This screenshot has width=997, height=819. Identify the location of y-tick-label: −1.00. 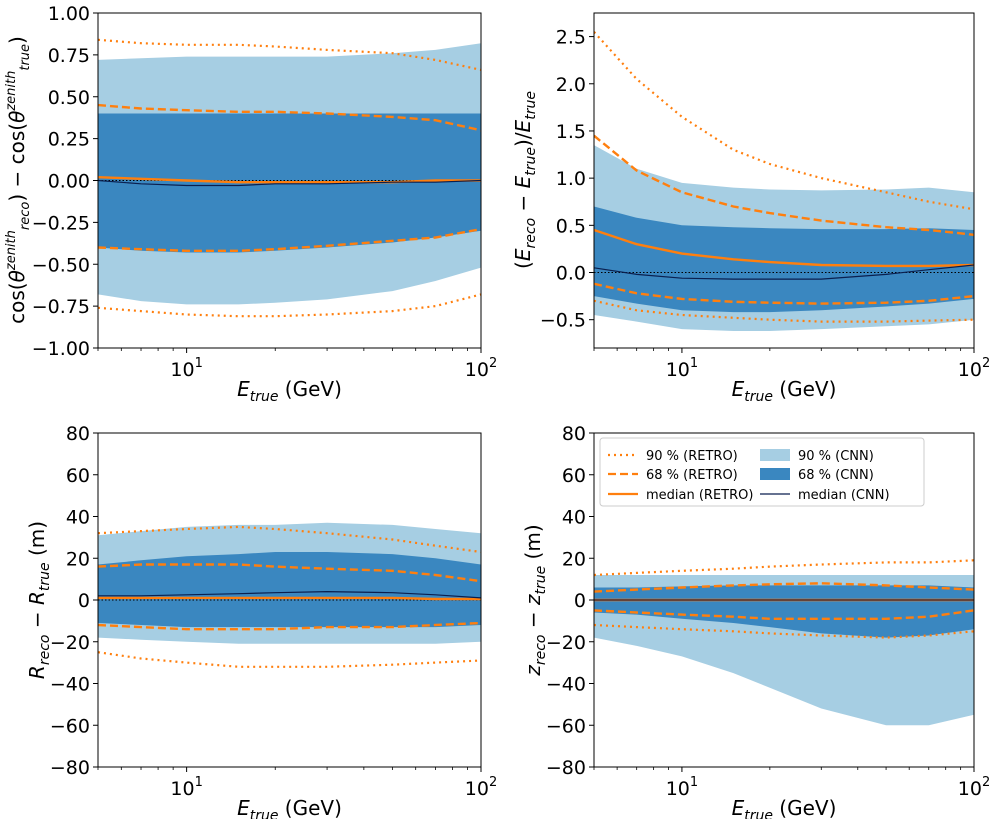
(61, 349).